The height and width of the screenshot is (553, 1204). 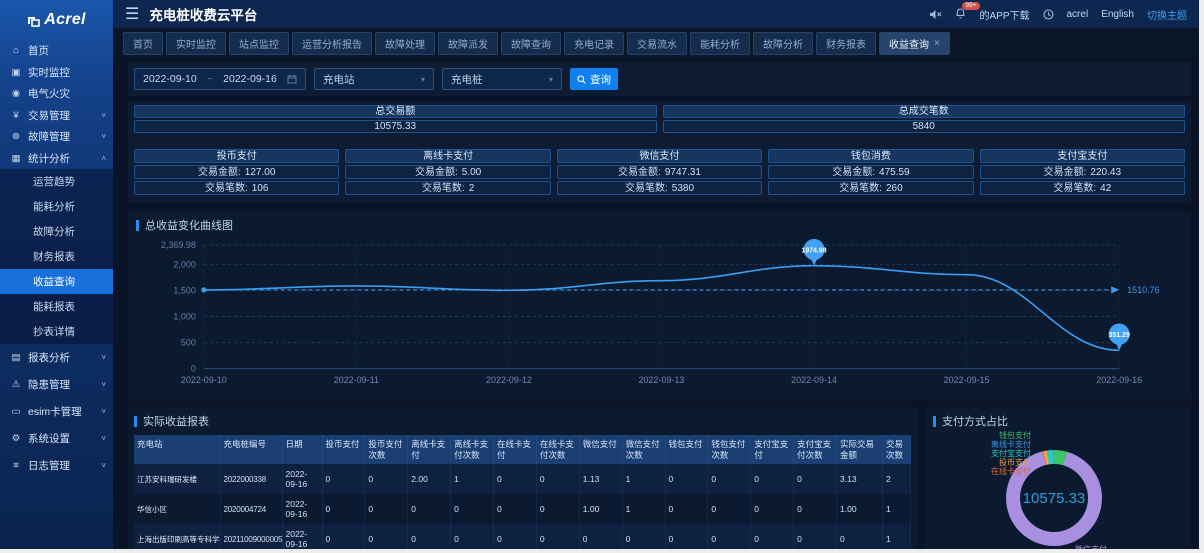 I want to click on tab-fault-dispatch: 故障派发, so click(x=468, y=43).